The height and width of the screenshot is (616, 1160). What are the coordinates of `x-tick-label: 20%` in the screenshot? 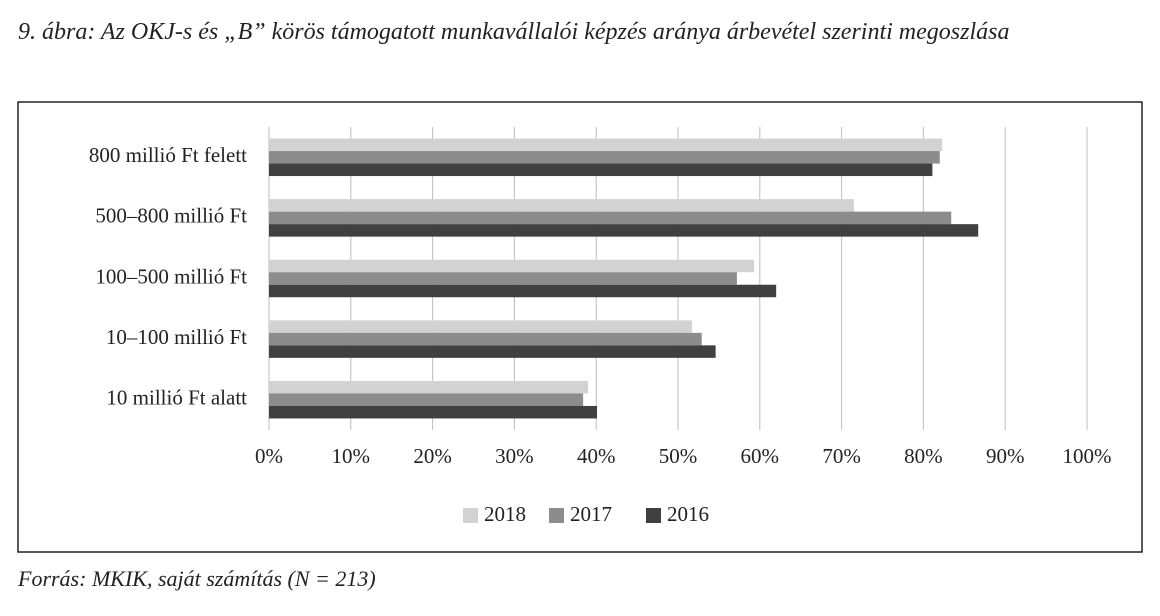 It's located at (432, 456).